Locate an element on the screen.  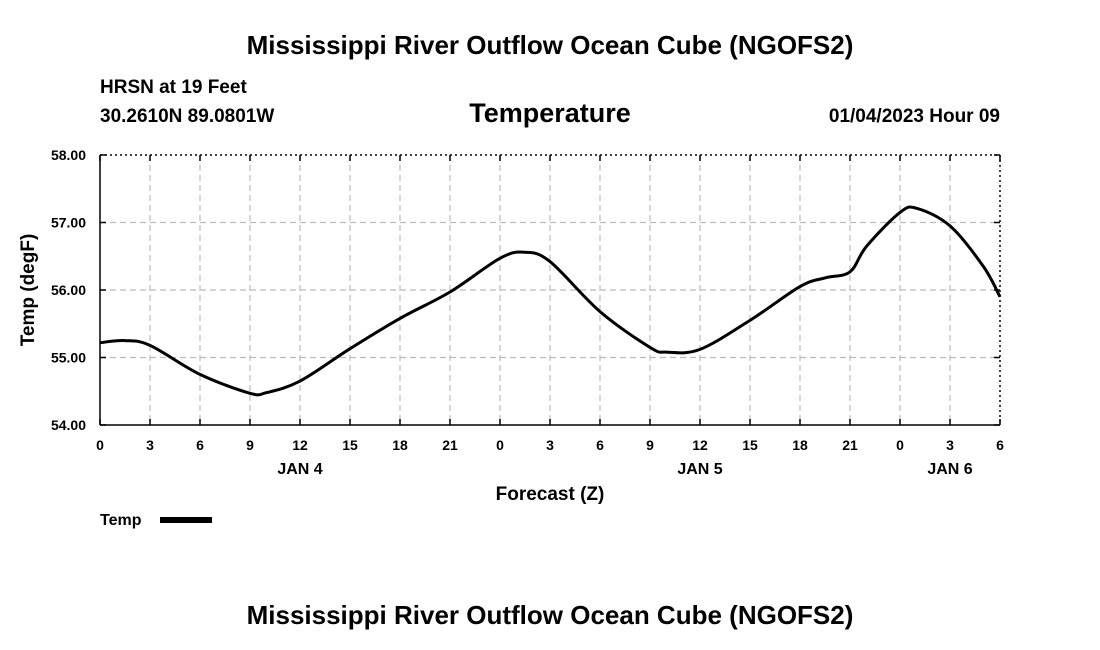
chart-title: Temperature is located at coordinates (550, 113).